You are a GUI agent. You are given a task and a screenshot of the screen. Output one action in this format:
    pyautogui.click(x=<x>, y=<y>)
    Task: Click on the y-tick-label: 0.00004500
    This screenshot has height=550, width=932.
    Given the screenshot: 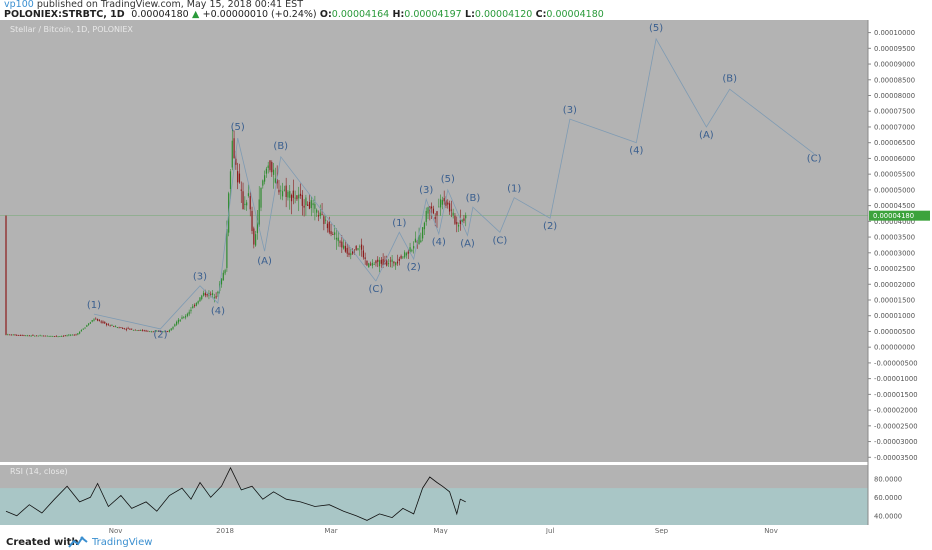 What is the action you would take?
    pyautogui.click(x=894, y=206)
    